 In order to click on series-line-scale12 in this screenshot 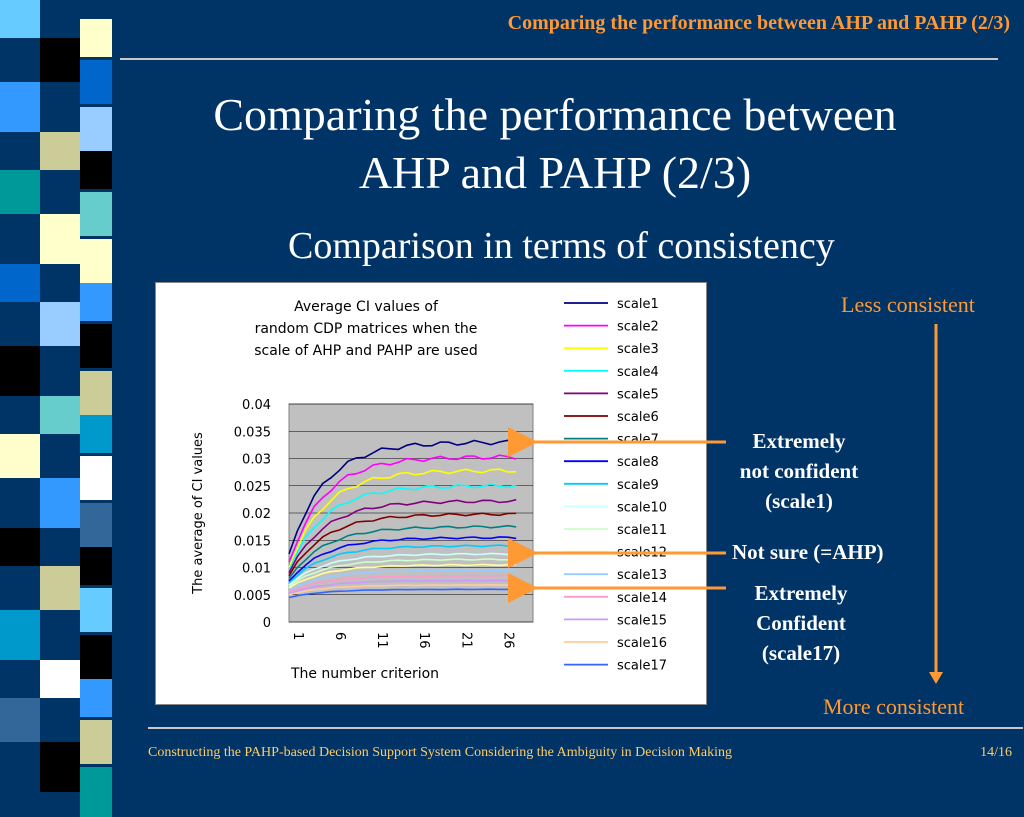, I will do `click(402, 576)`.